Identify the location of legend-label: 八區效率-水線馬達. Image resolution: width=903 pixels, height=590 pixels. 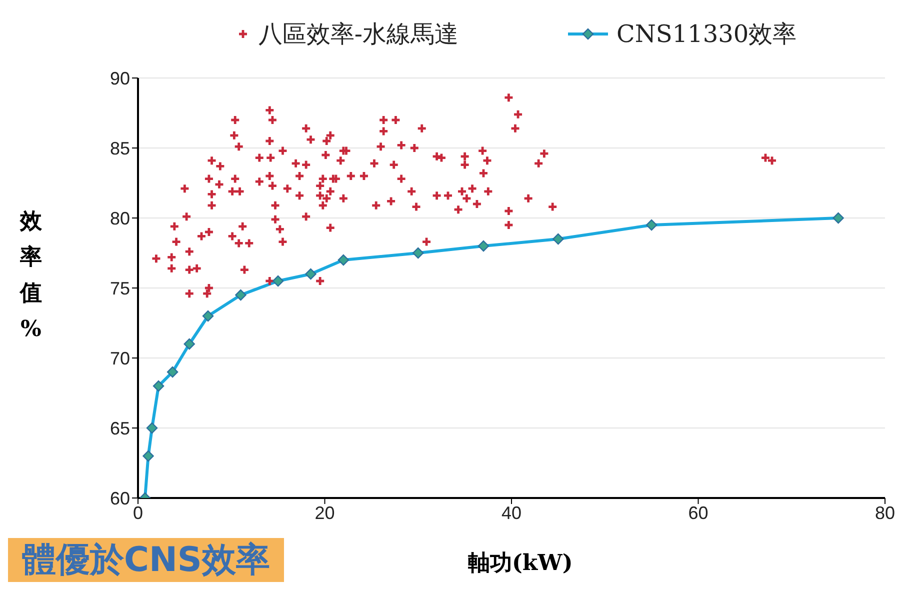
(357, 34).